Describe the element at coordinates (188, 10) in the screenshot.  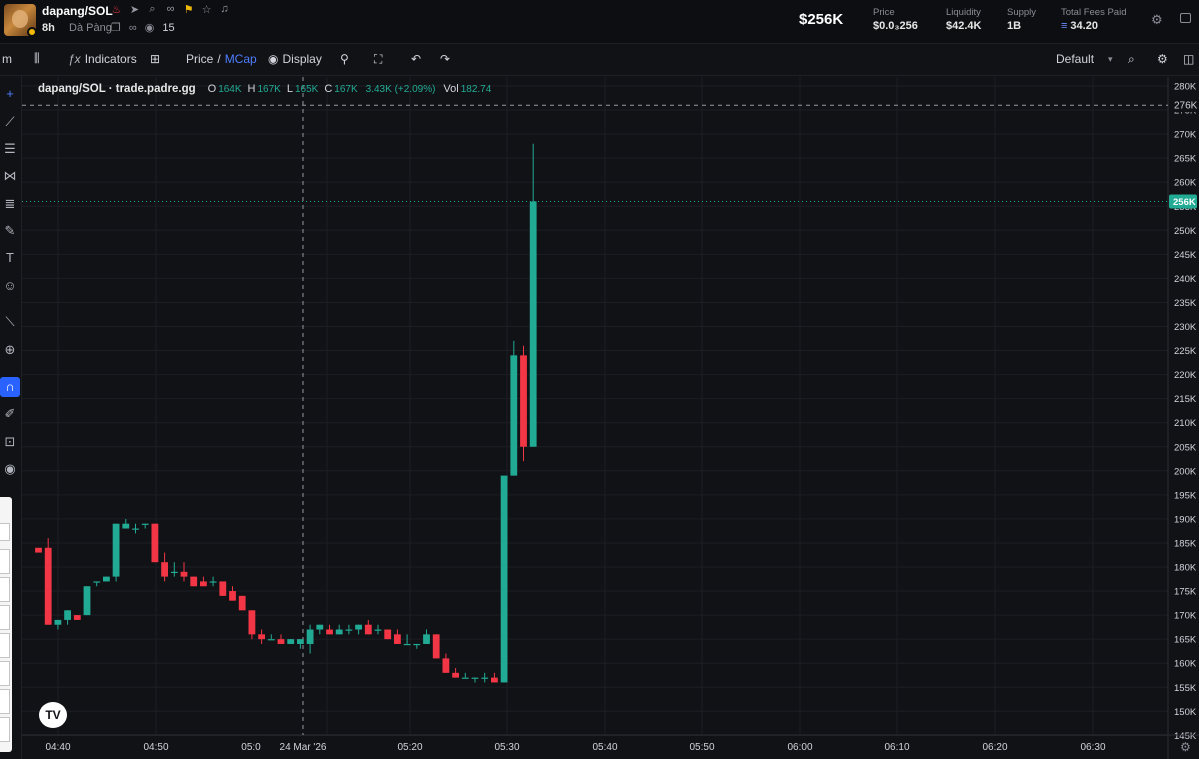
I see `bolt-icon: ⚑` at that location.